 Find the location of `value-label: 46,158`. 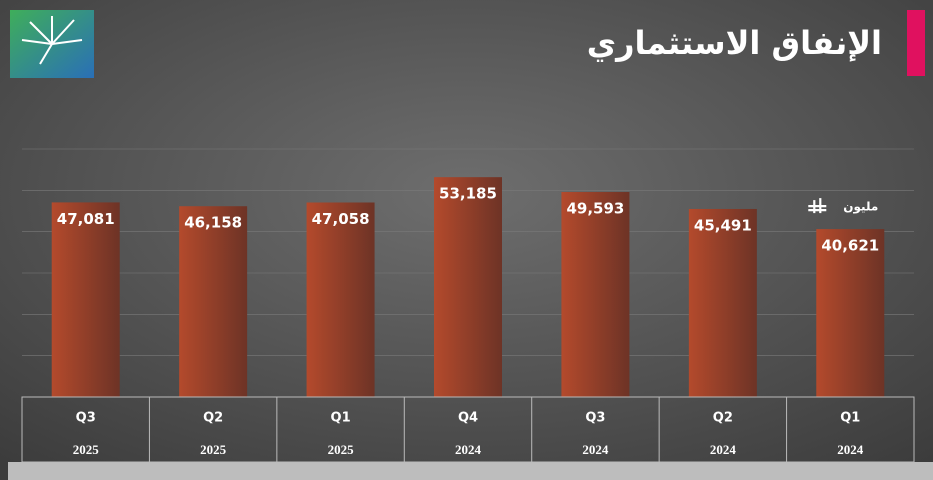

value-label: 46,158 is located at coordinates (213, 223).